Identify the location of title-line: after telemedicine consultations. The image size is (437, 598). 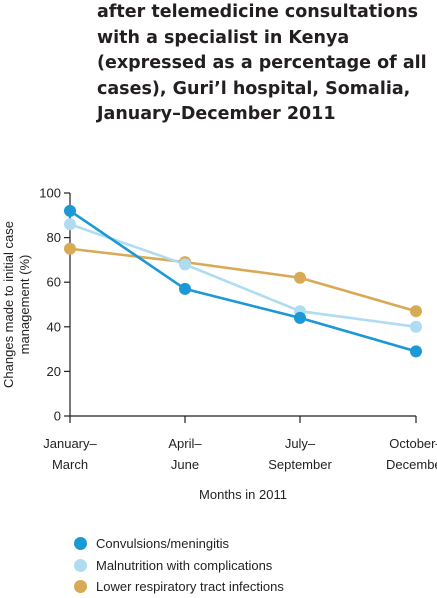
(258, 12).